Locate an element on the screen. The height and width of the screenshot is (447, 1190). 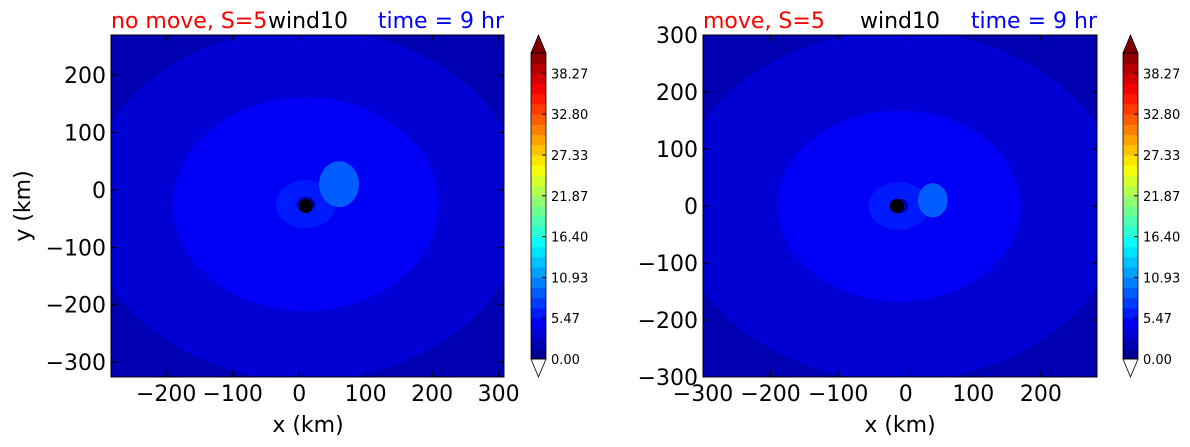
x-axis-label: x (km) is located at coordinates (307, 425).